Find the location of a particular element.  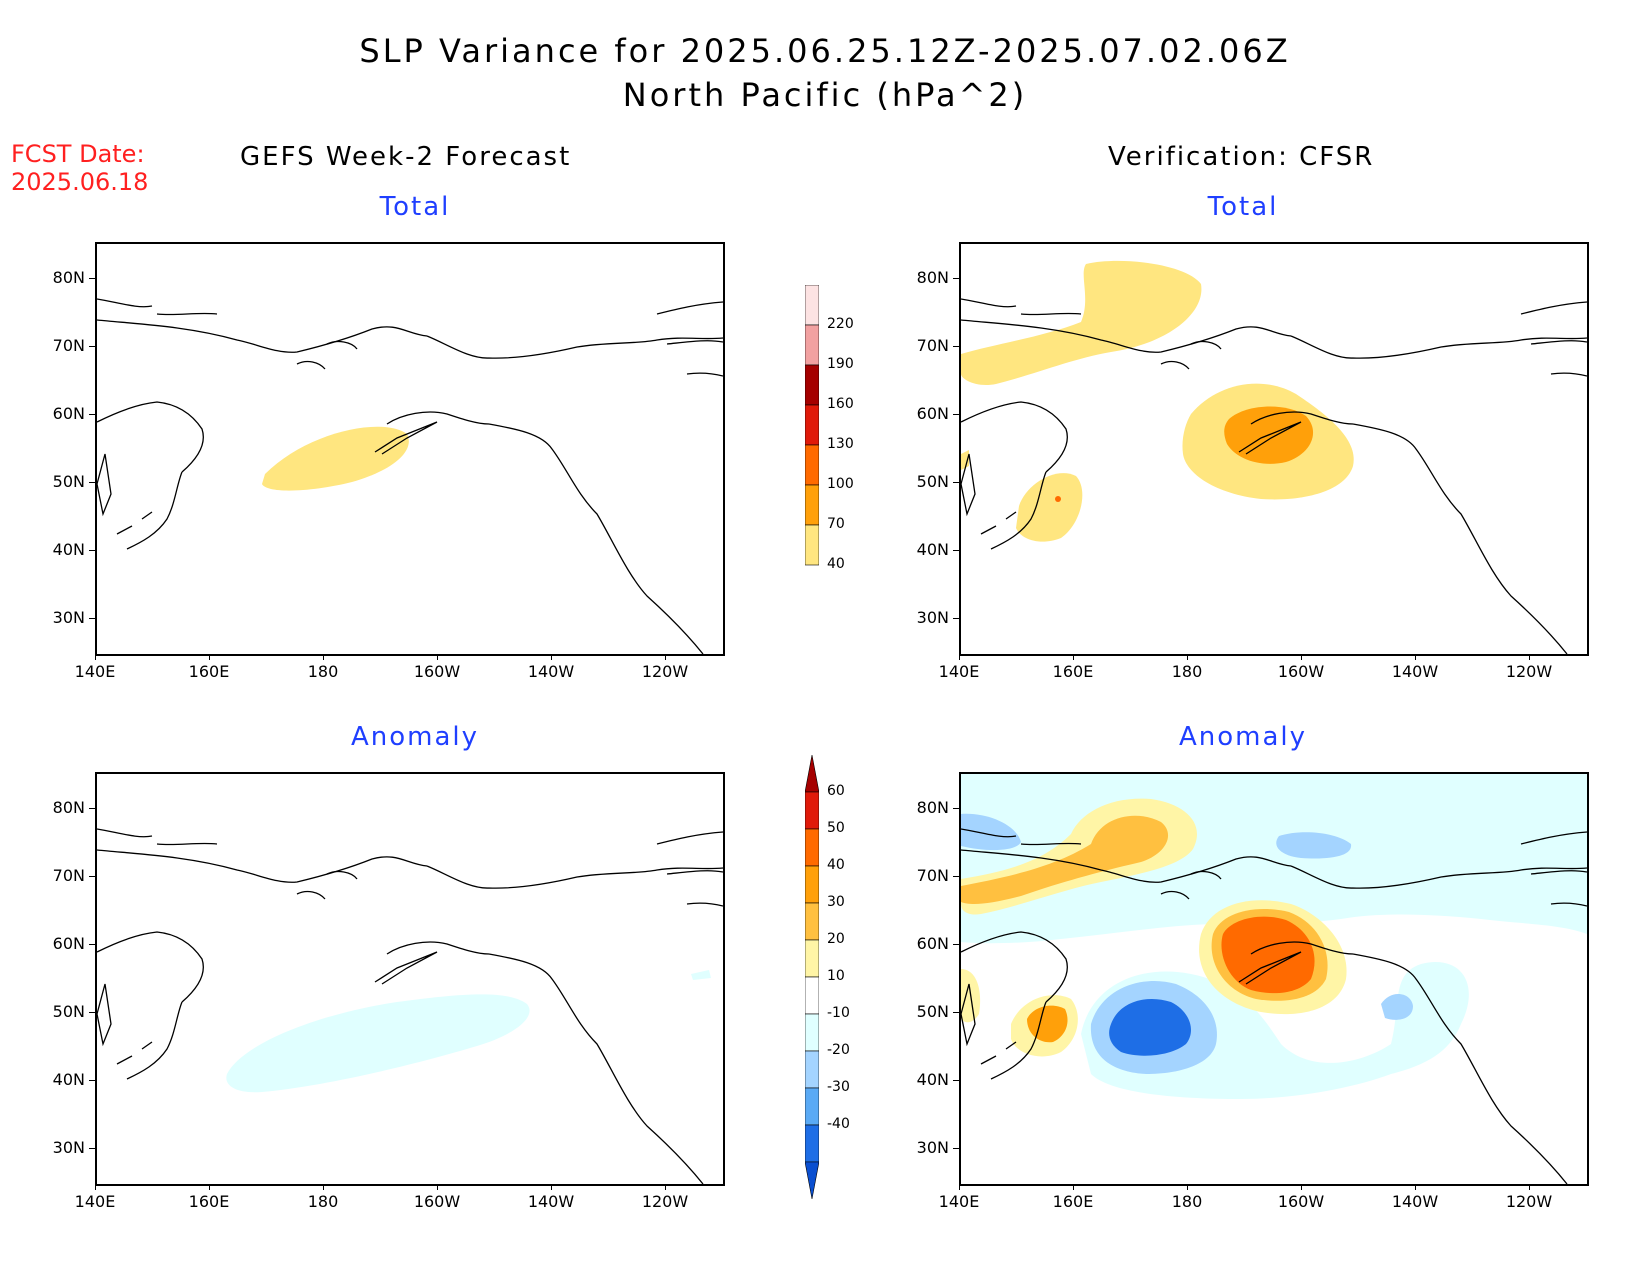

variance-contour-40-edge is located at coordinates (965, 460).